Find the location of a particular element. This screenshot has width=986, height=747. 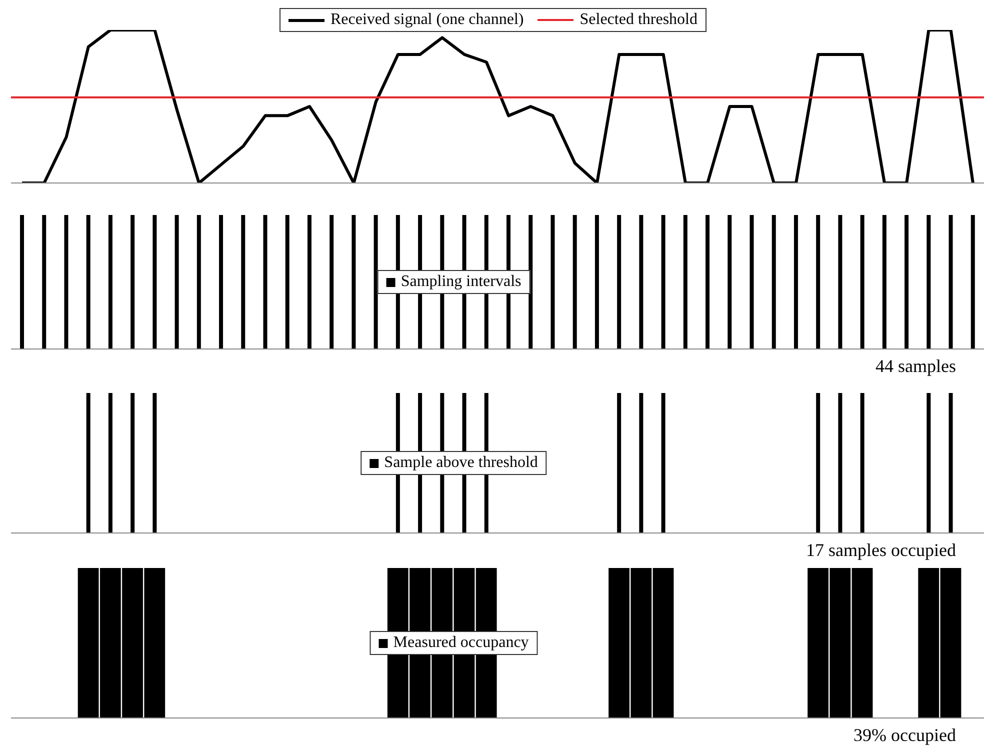

legend-label: Received signal (one channel) is located at coordinates (427, 20).